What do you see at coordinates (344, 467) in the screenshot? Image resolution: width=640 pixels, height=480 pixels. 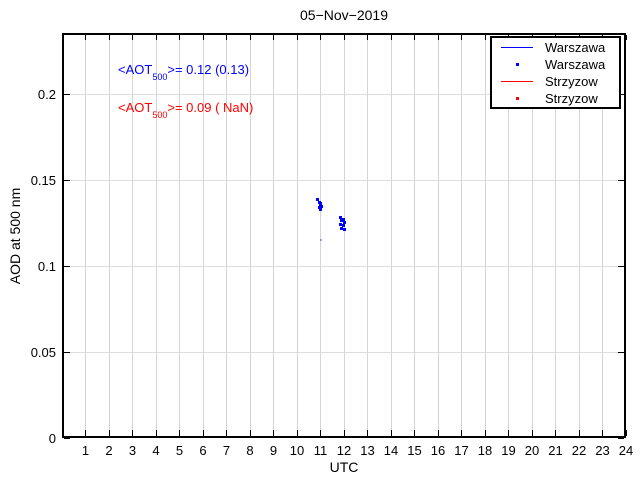 I see `x-axis-label: UTC` at bounding box center [344, 467].